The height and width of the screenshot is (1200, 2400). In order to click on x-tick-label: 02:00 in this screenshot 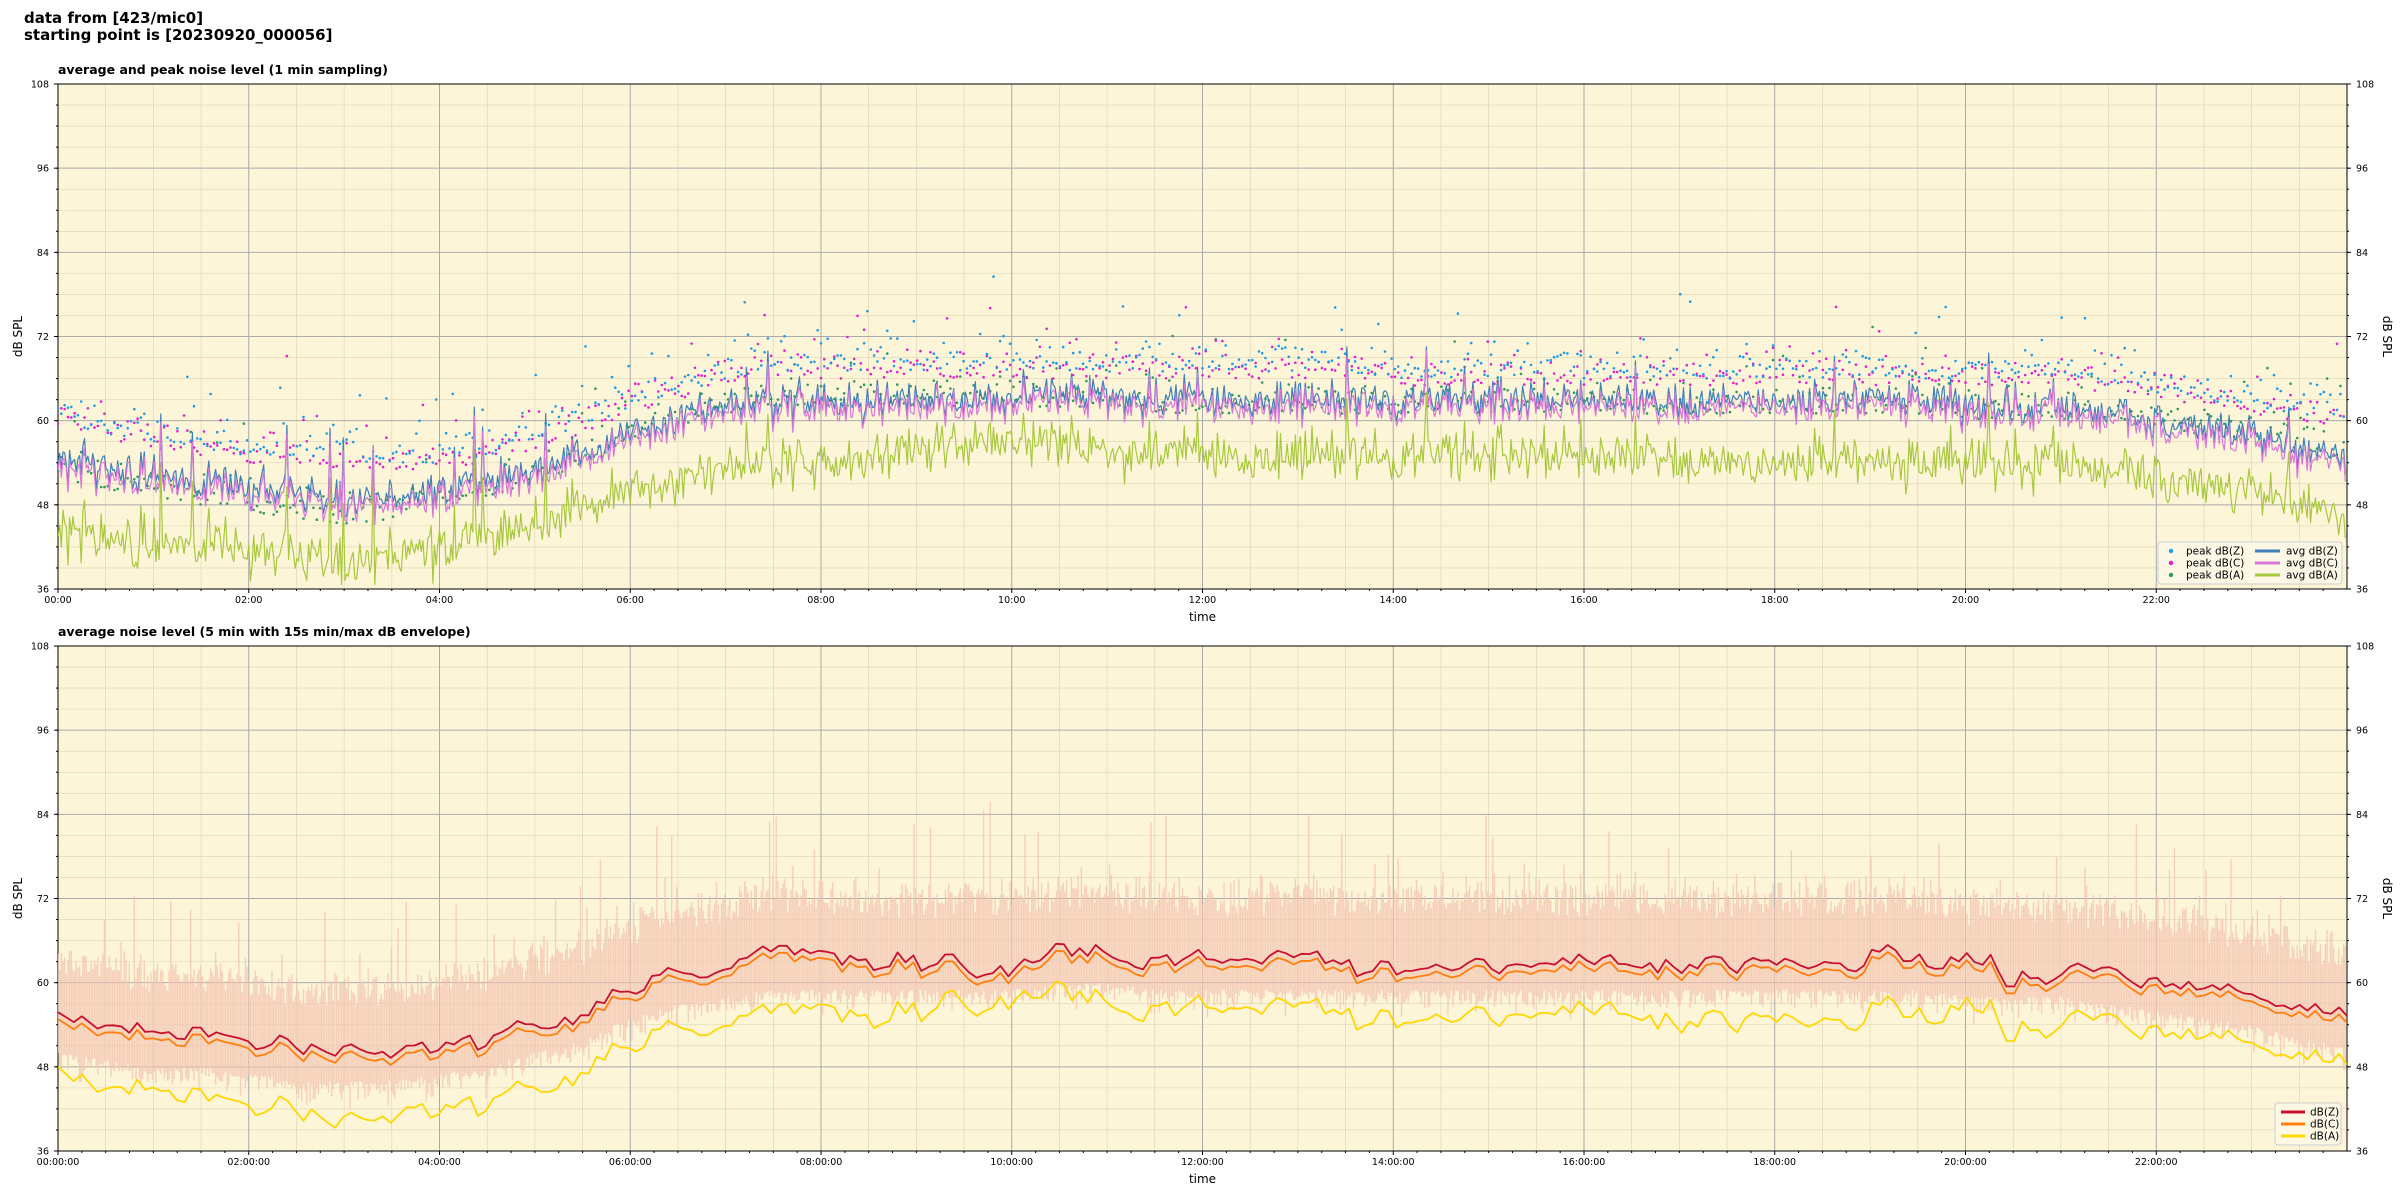, I will do `click(248, 600)`.